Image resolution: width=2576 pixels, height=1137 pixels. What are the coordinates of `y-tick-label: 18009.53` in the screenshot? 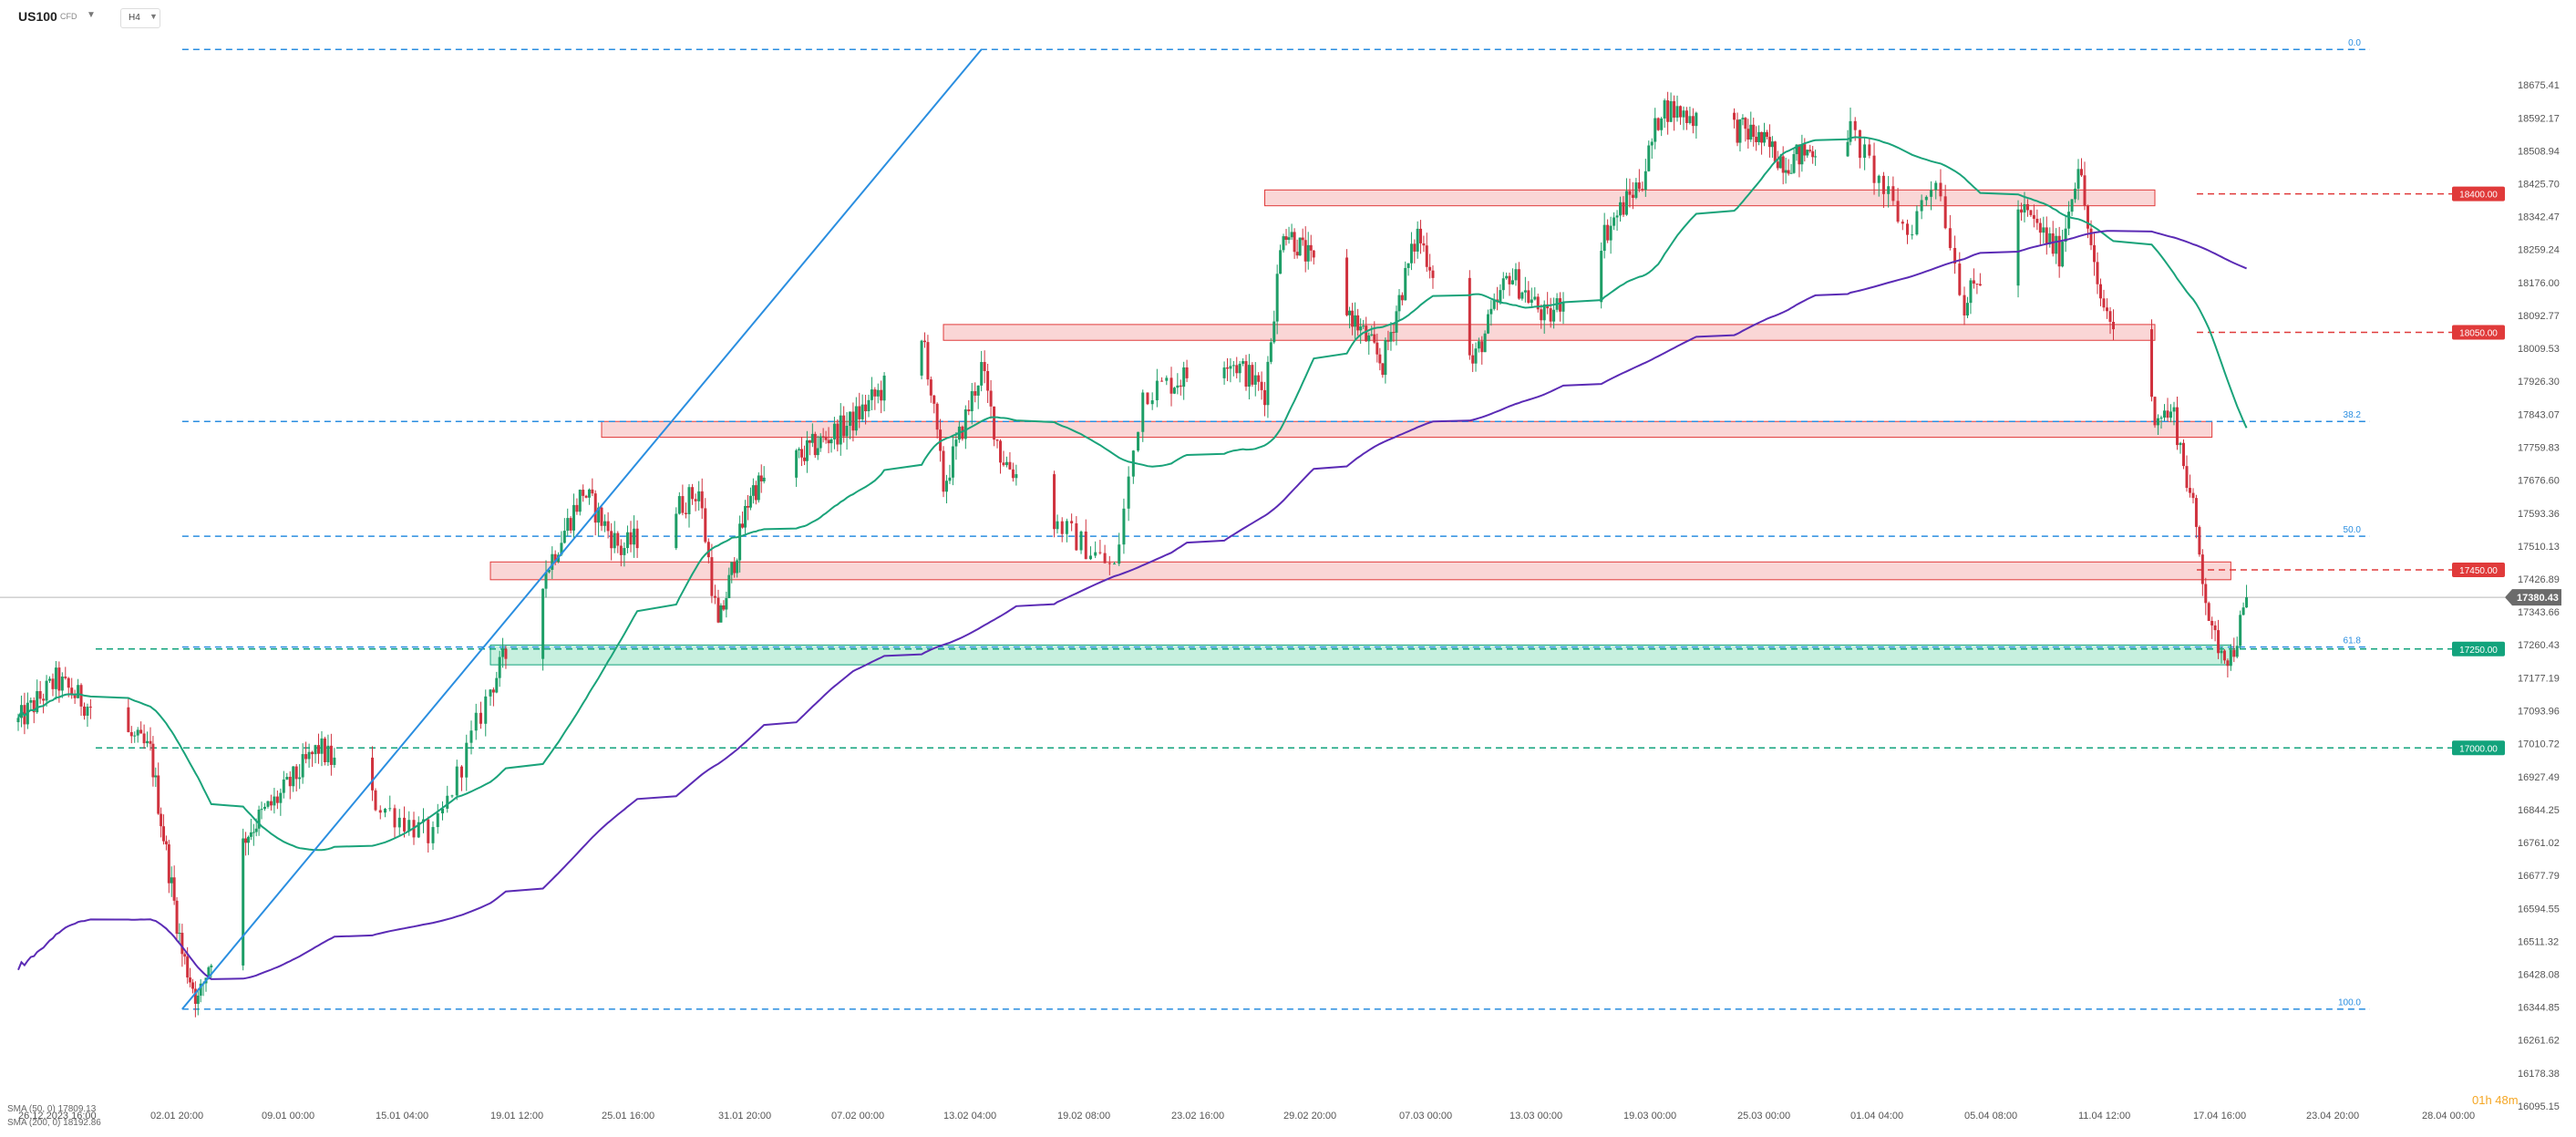 It's located at (2539, 349).